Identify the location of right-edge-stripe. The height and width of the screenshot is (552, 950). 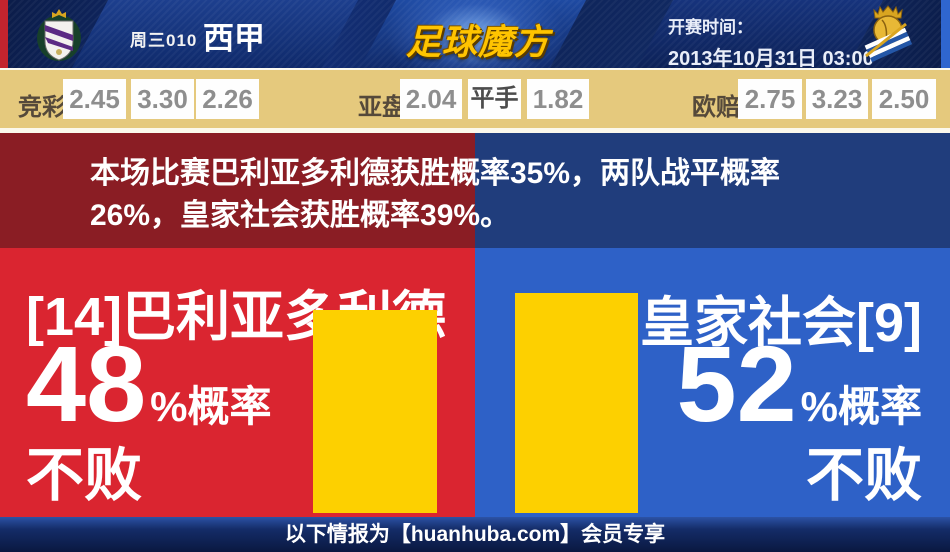
(945, 34).